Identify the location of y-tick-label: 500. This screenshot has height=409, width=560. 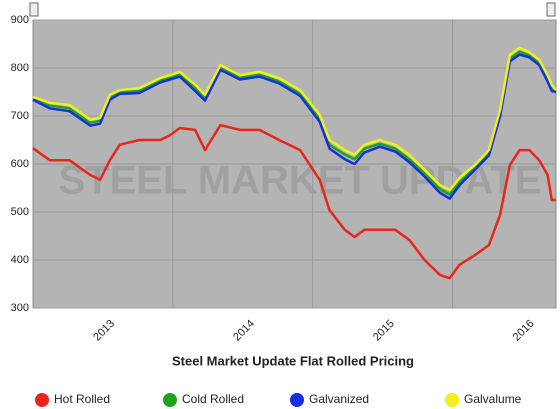
(20, 212).